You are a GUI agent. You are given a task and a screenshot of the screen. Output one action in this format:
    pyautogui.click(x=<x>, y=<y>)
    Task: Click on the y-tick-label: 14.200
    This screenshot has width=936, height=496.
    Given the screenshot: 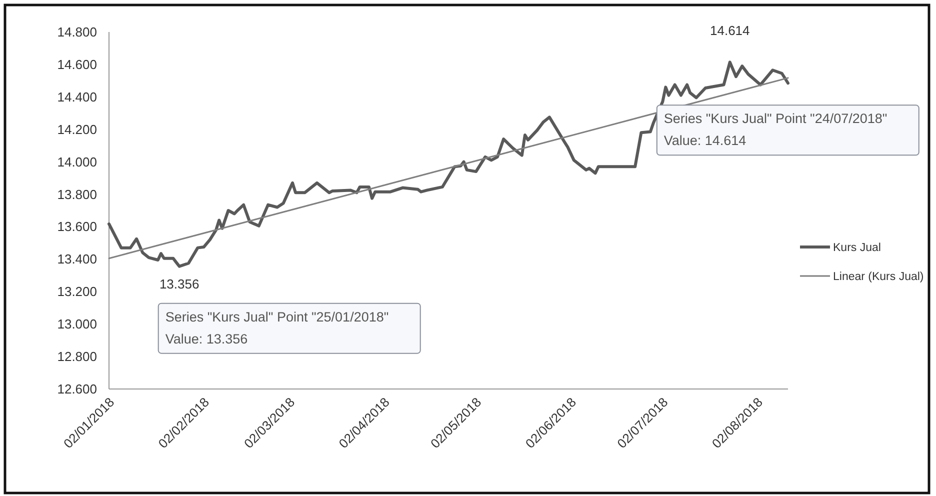 What is the action you would take?
    pyautogui.click(x=77, y=129)
    